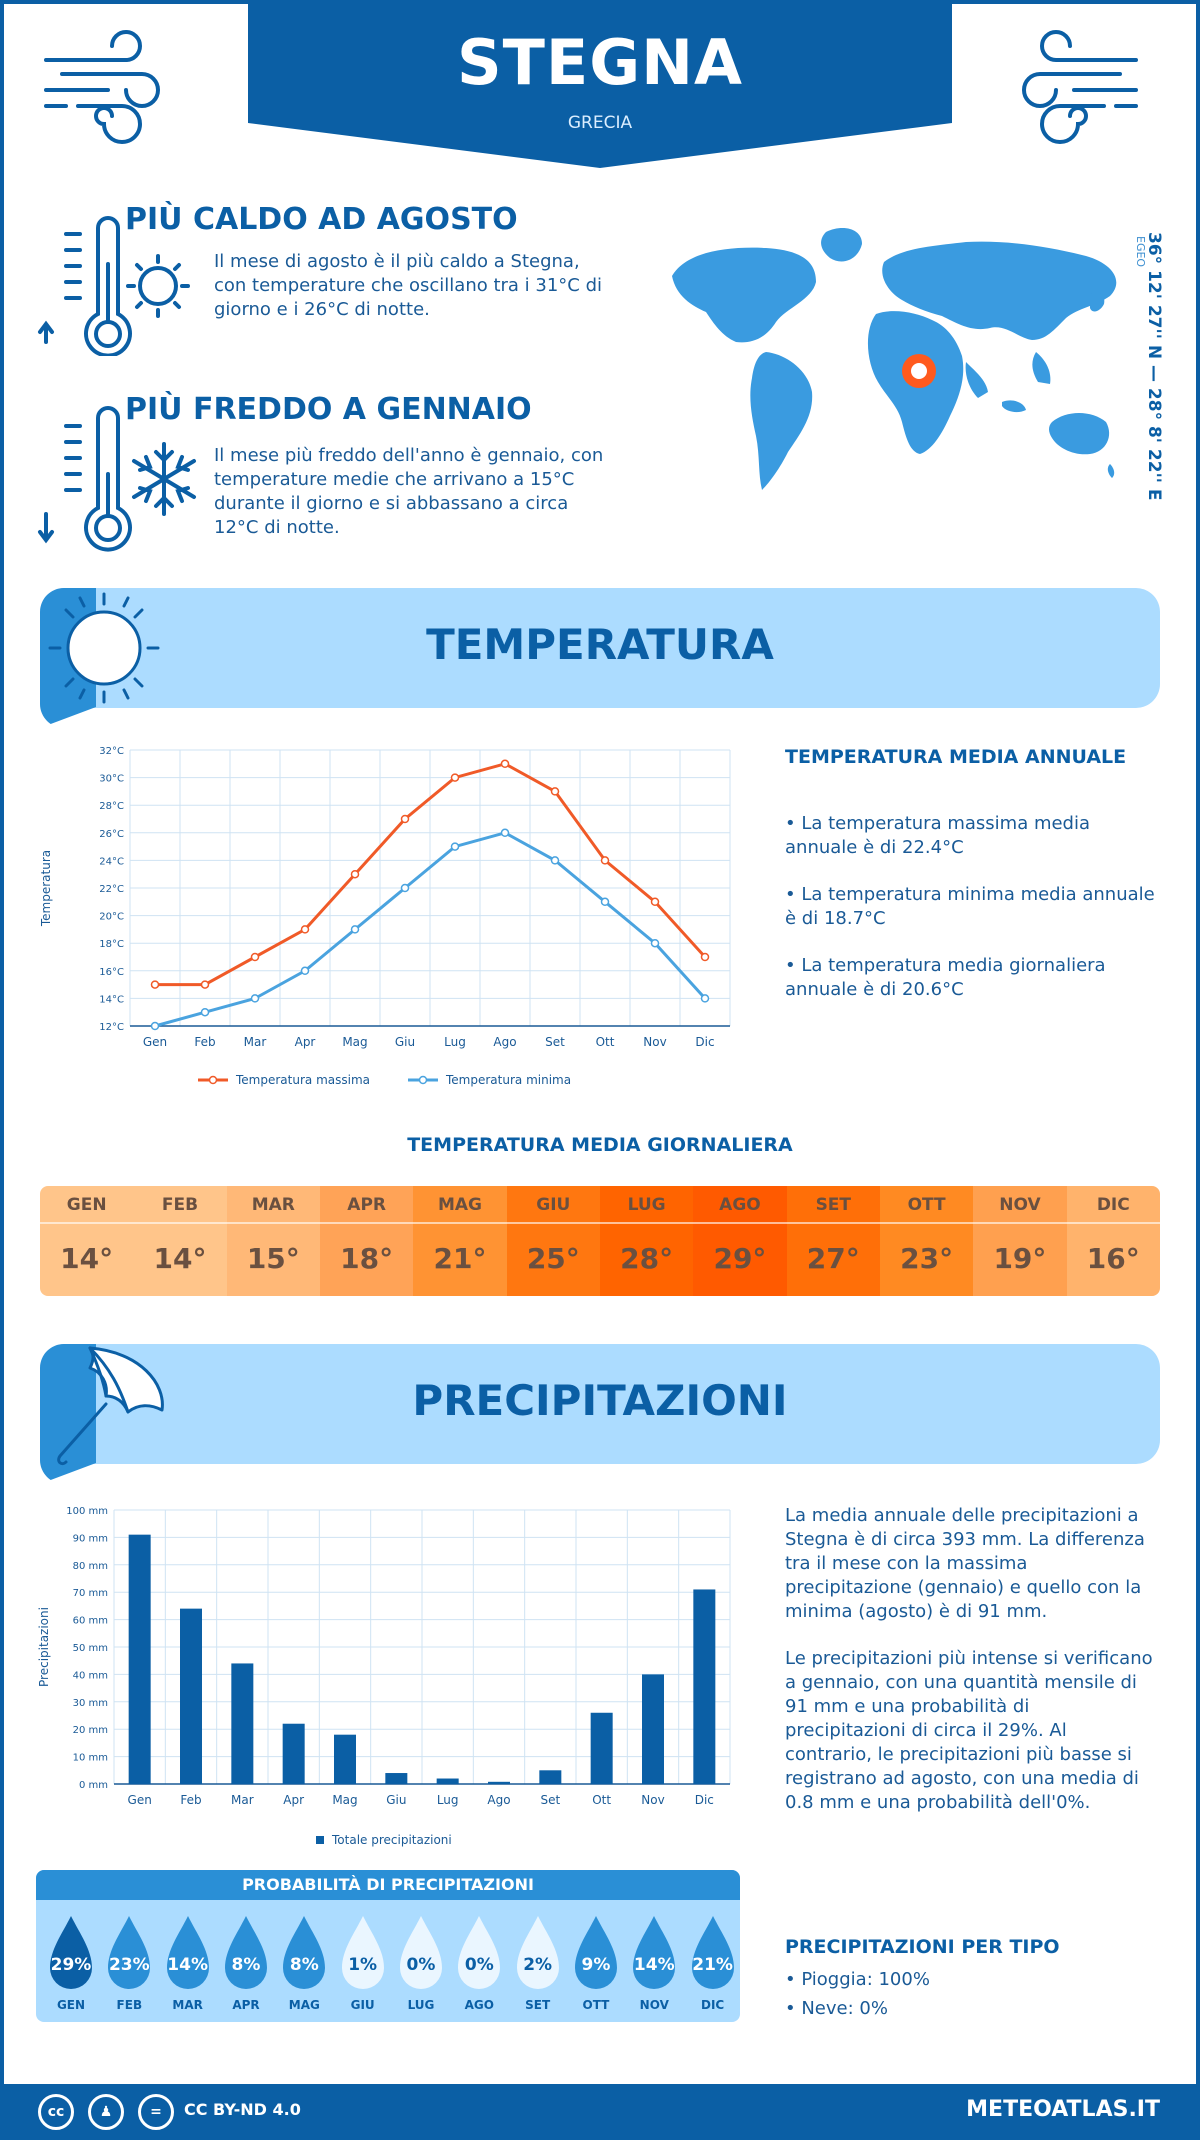 The image size is (1200, 2140). Describe the element at coordinates (712, 2005) in the screenshot. I see `probability-month: DIC` at that location.